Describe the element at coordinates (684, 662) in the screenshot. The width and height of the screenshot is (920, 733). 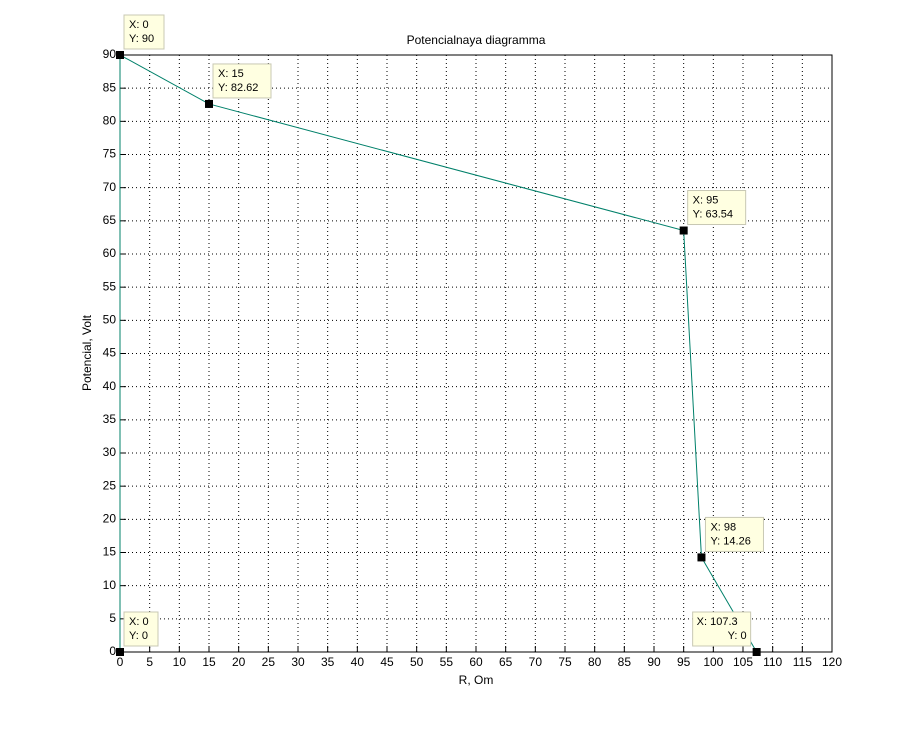
I see `x-tick-label: 95` at that location.